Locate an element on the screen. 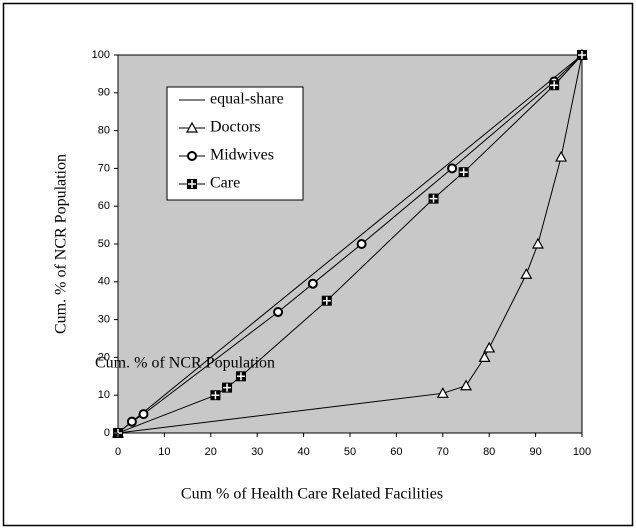 Image resolution: width=636 pixels, height=529 pixels. y-axis-title: Cum. % of NCR Population is located at coordinates (61, 244).